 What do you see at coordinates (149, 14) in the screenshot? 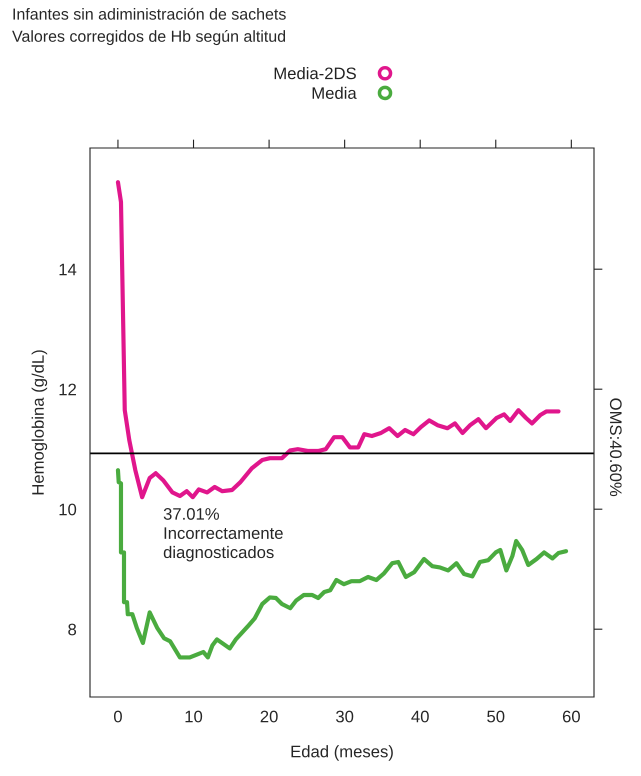
I see `chart-title: Infantes sin adiministración de sachets` at bounding box center [149, 14].